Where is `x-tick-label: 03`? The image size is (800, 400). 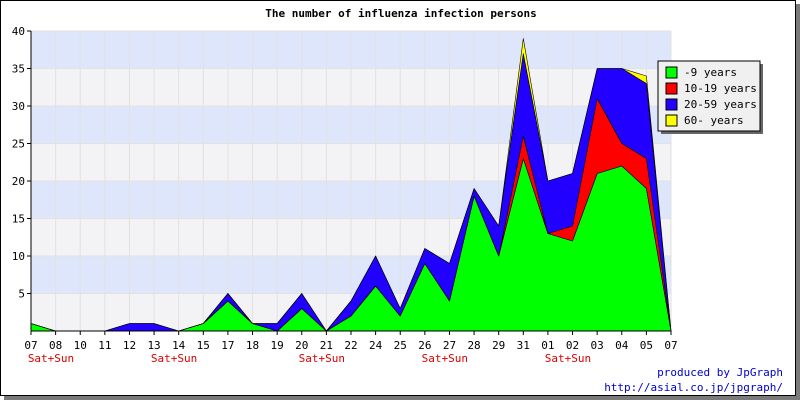 x-tick-label: 03 is located at coordinates (597, 345).